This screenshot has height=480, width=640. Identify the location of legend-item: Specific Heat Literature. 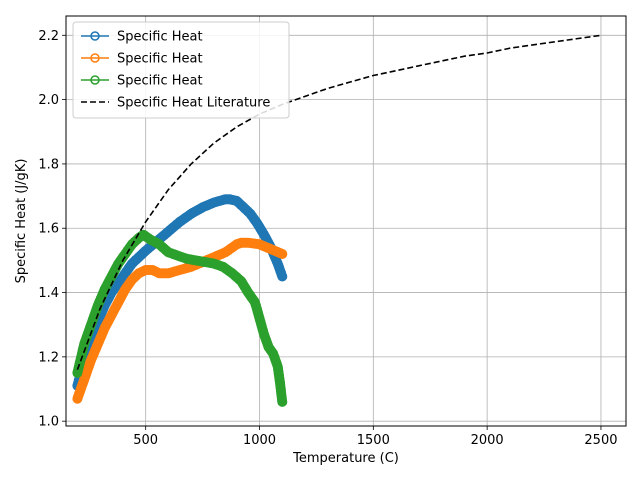
(175, 103).